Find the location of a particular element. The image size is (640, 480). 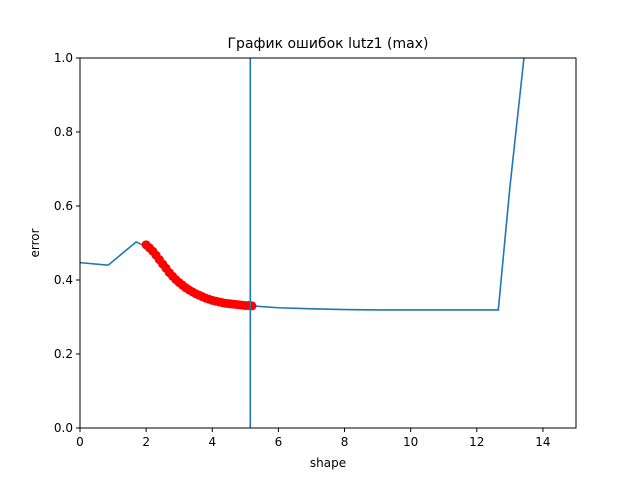

y-tick-label: 0.6 is located at coordinates (63, 206).